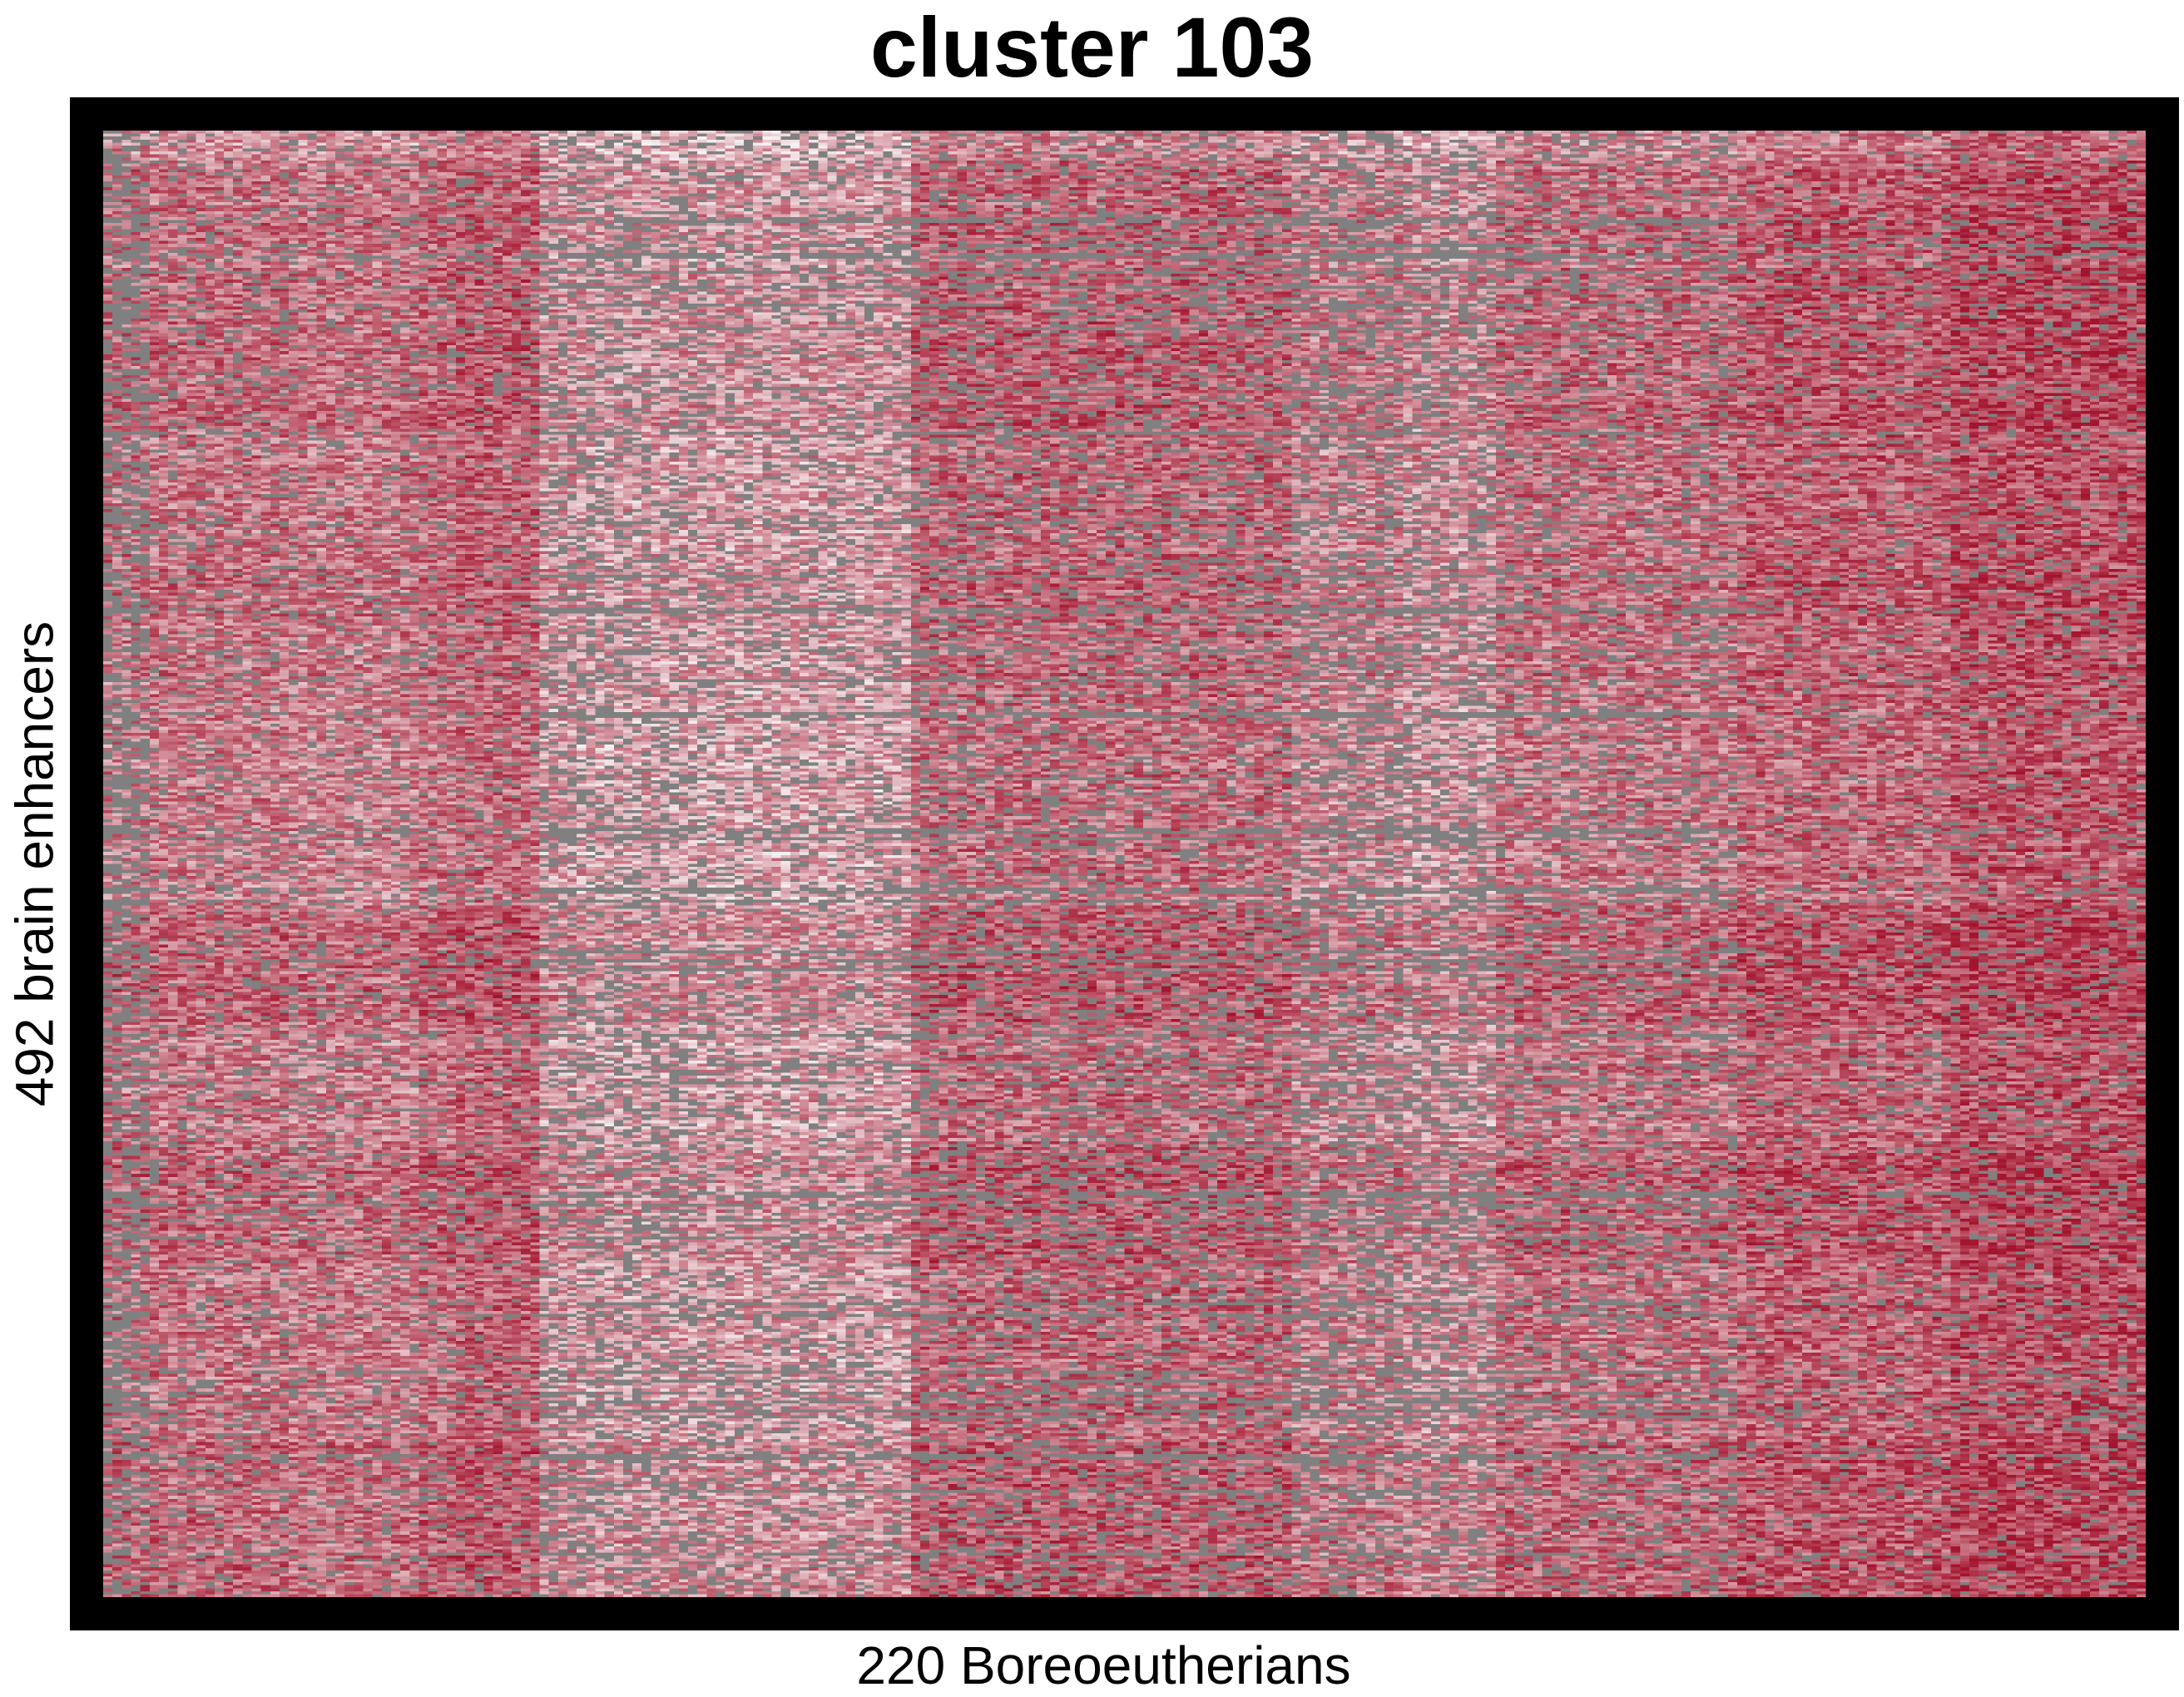  Describe the element at coordinates (1103, 1665) in the screenshot. I see `x-axis-label: 220 Boreoeutherians` at that location.